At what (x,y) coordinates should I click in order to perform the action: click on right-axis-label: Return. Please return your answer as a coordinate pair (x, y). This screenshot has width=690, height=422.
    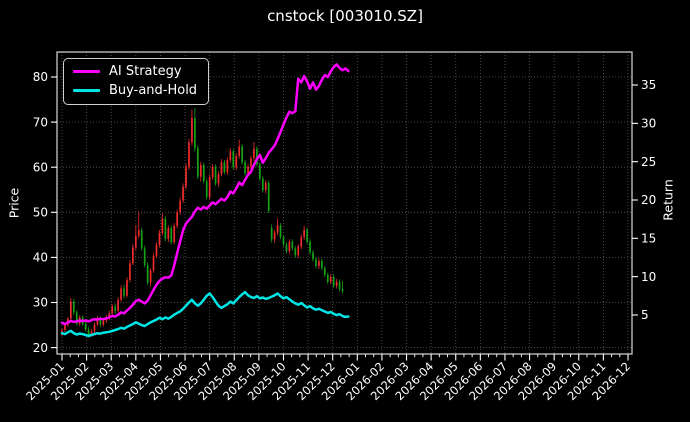
    Looking at the image, I should click on (668, 200).